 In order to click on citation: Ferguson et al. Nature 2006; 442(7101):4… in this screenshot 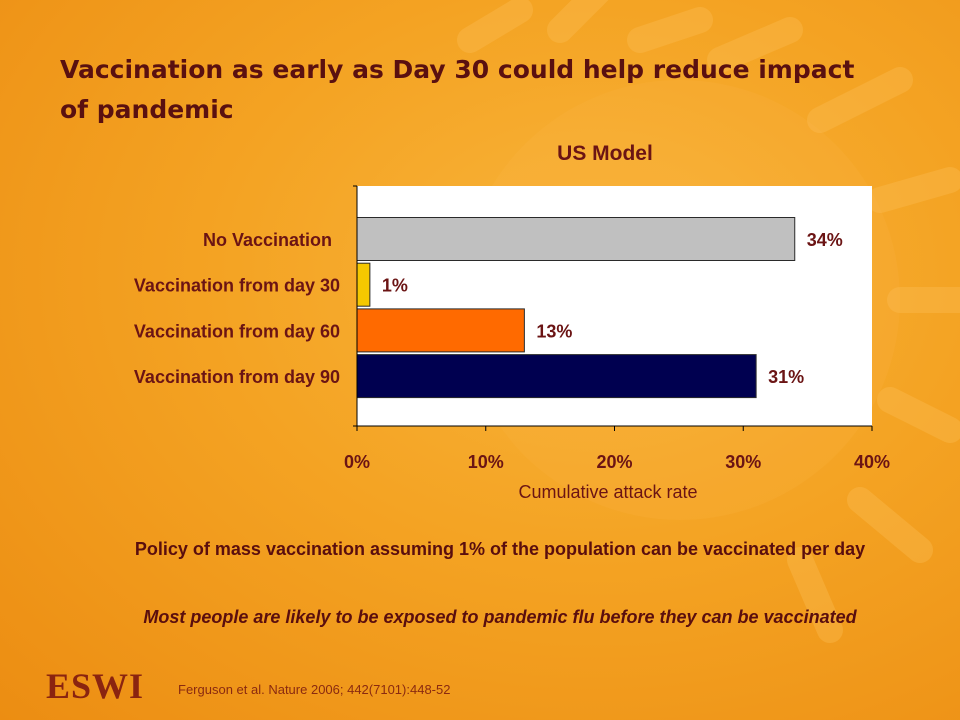, I will do `click(314, 689)`.